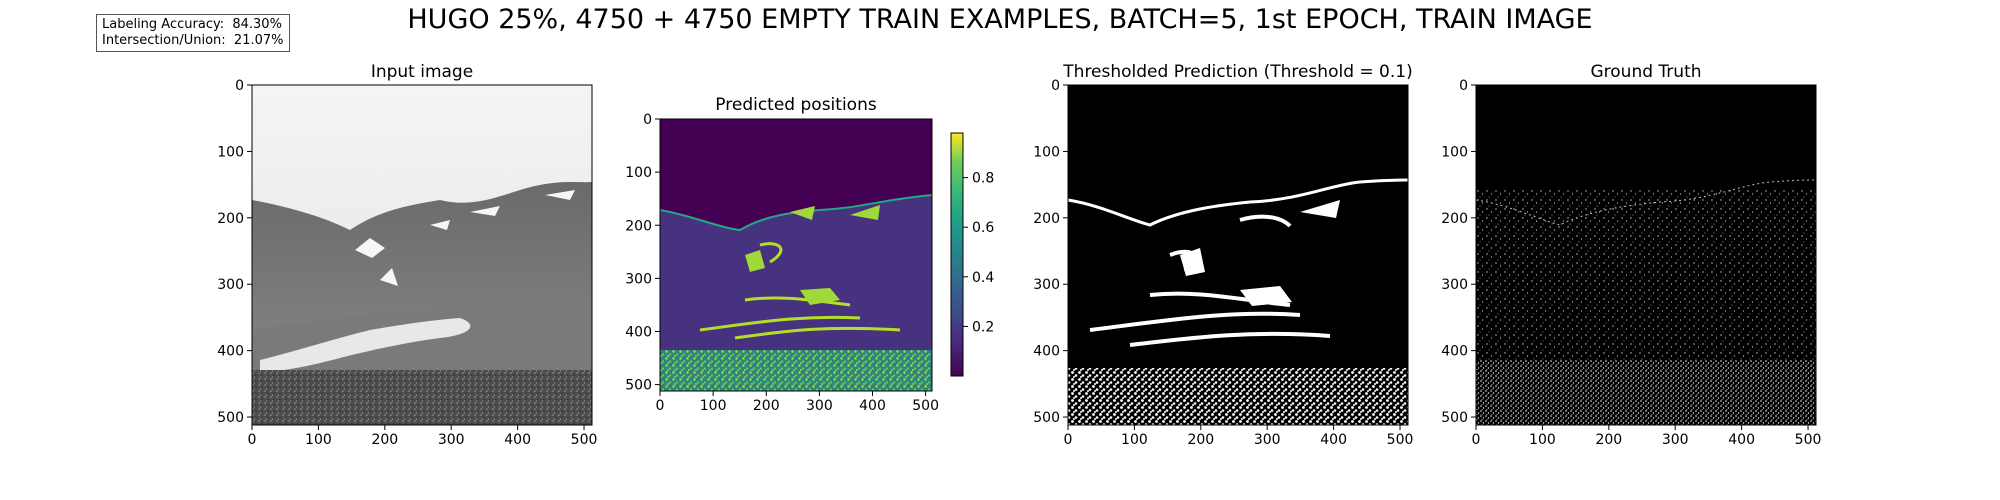 The height and width of the screenshot is (500, 2000). I want to click on ground-truth-hill-speckle, so click(1646, 275).